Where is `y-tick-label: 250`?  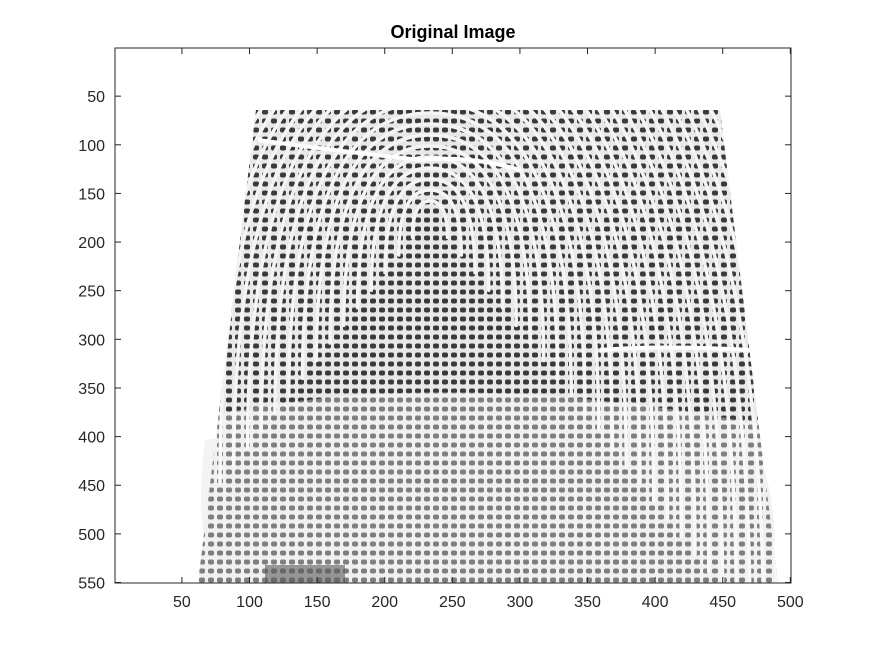 y-tick-label: 250 is located at coordinates (91, 292).